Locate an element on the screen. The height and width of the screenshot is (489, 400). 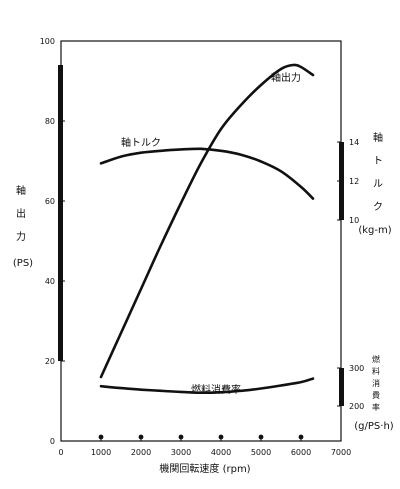
x-tick-label: 7000 is located at coordinates (341, 452).